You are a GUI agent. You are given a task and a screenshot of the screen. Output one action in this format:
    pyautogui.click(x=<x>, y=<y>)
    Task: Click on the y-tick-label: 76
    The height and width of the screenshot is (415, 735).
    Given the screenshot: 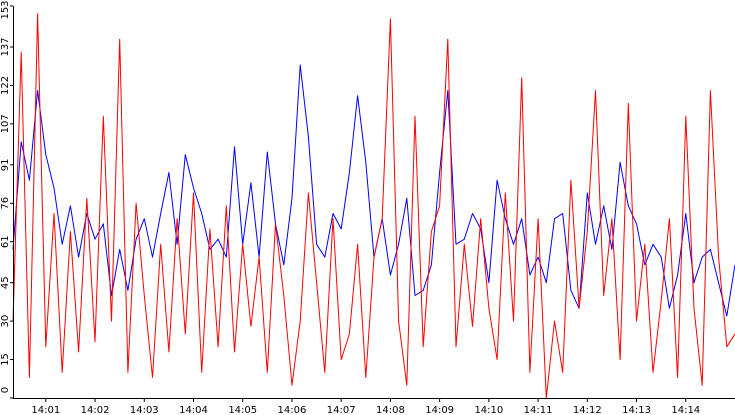 What is the action you would take?
    pyautogui.click(x=5, y=203)
    